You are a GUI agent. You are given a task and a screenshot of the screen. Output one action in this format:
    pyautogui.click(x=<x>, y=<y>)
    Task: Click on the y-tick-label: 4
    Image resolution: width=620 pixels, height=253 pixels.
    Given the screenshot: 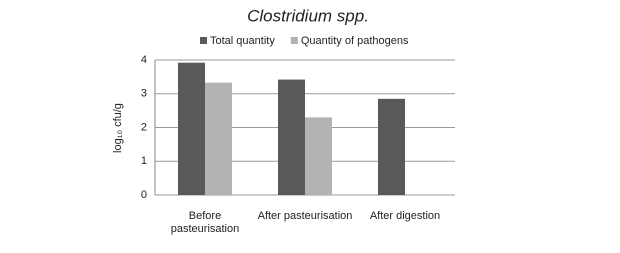 What is the action you would take?
    pyautogui.click(x=144, y=60)
    